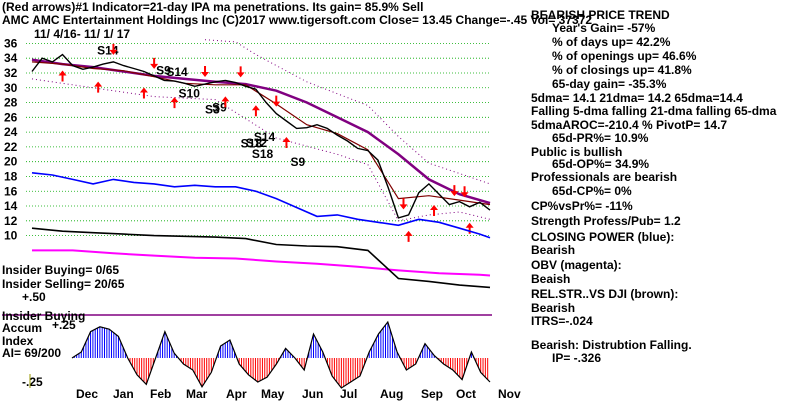 The width and height of the screenshot is (800, 403). What do you see at coordinates (11, 132) in the screenshot?
I see `y-tick-label: 24` at bounding box center [11, 132].